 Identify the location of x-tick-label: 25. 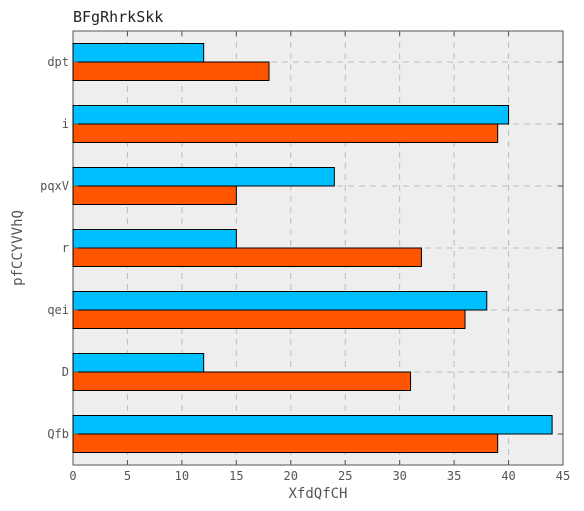
(345, 476).